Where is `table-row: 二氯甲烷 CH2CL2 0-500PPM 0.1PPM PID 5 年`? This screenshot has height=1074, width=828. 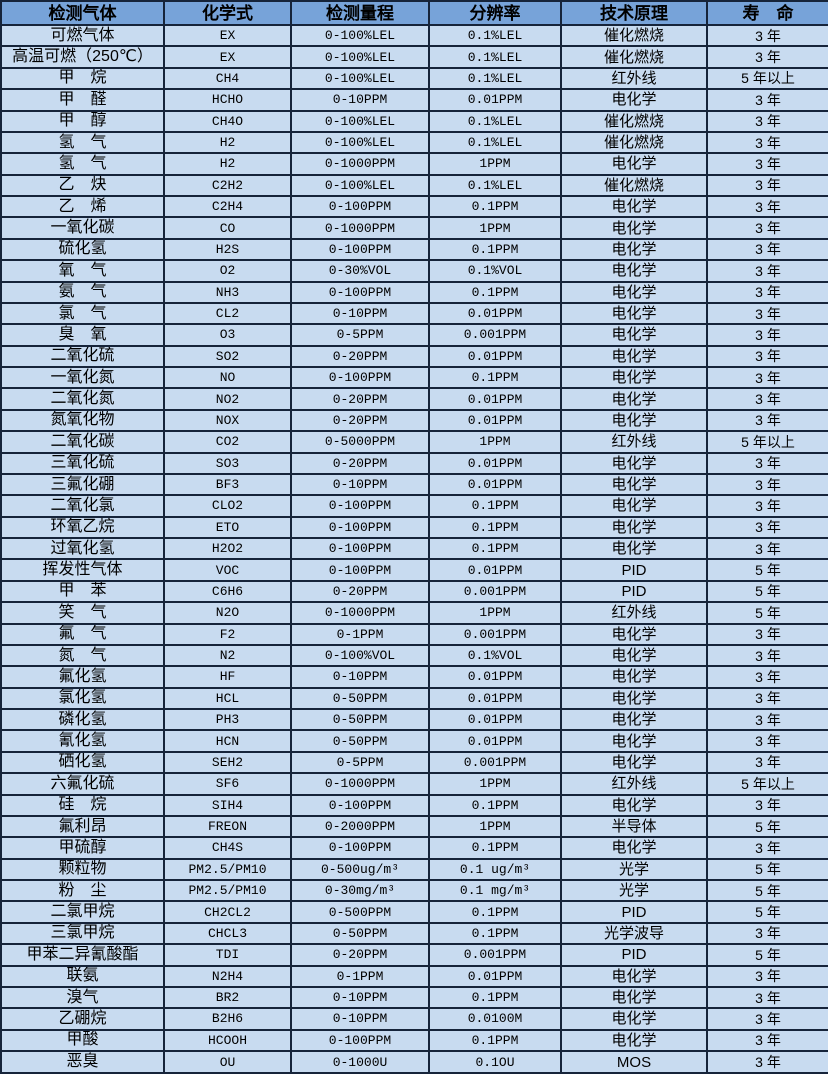
table-row: 二氯甲烷 CH2CL2 0-500PPM 0.1PPM PID 5 年 is located at coordinates (414, 912).